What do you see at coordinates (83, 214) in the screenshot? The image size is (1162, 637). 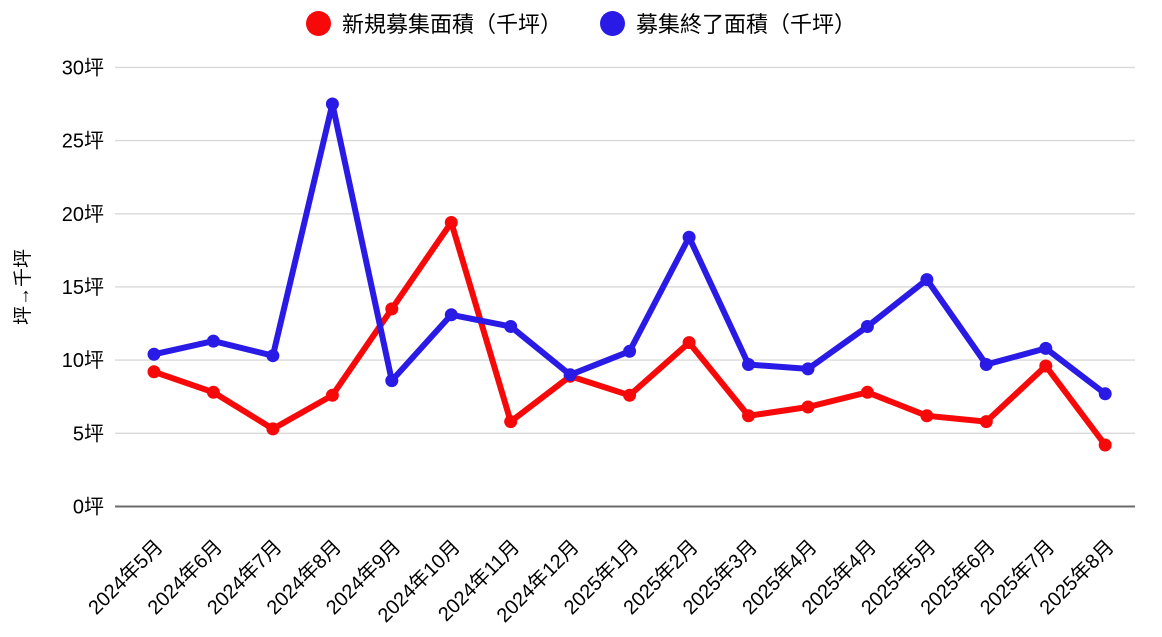 I see `y-tick-label: 20坪` at bounding box center [83, 214].